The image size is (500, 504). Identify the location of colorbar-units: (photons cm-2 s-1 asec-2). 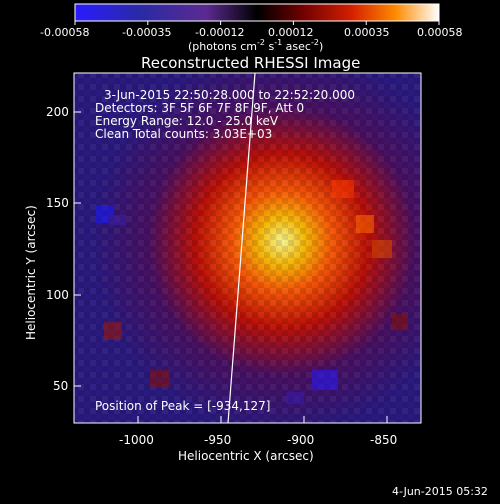
(255, 45).